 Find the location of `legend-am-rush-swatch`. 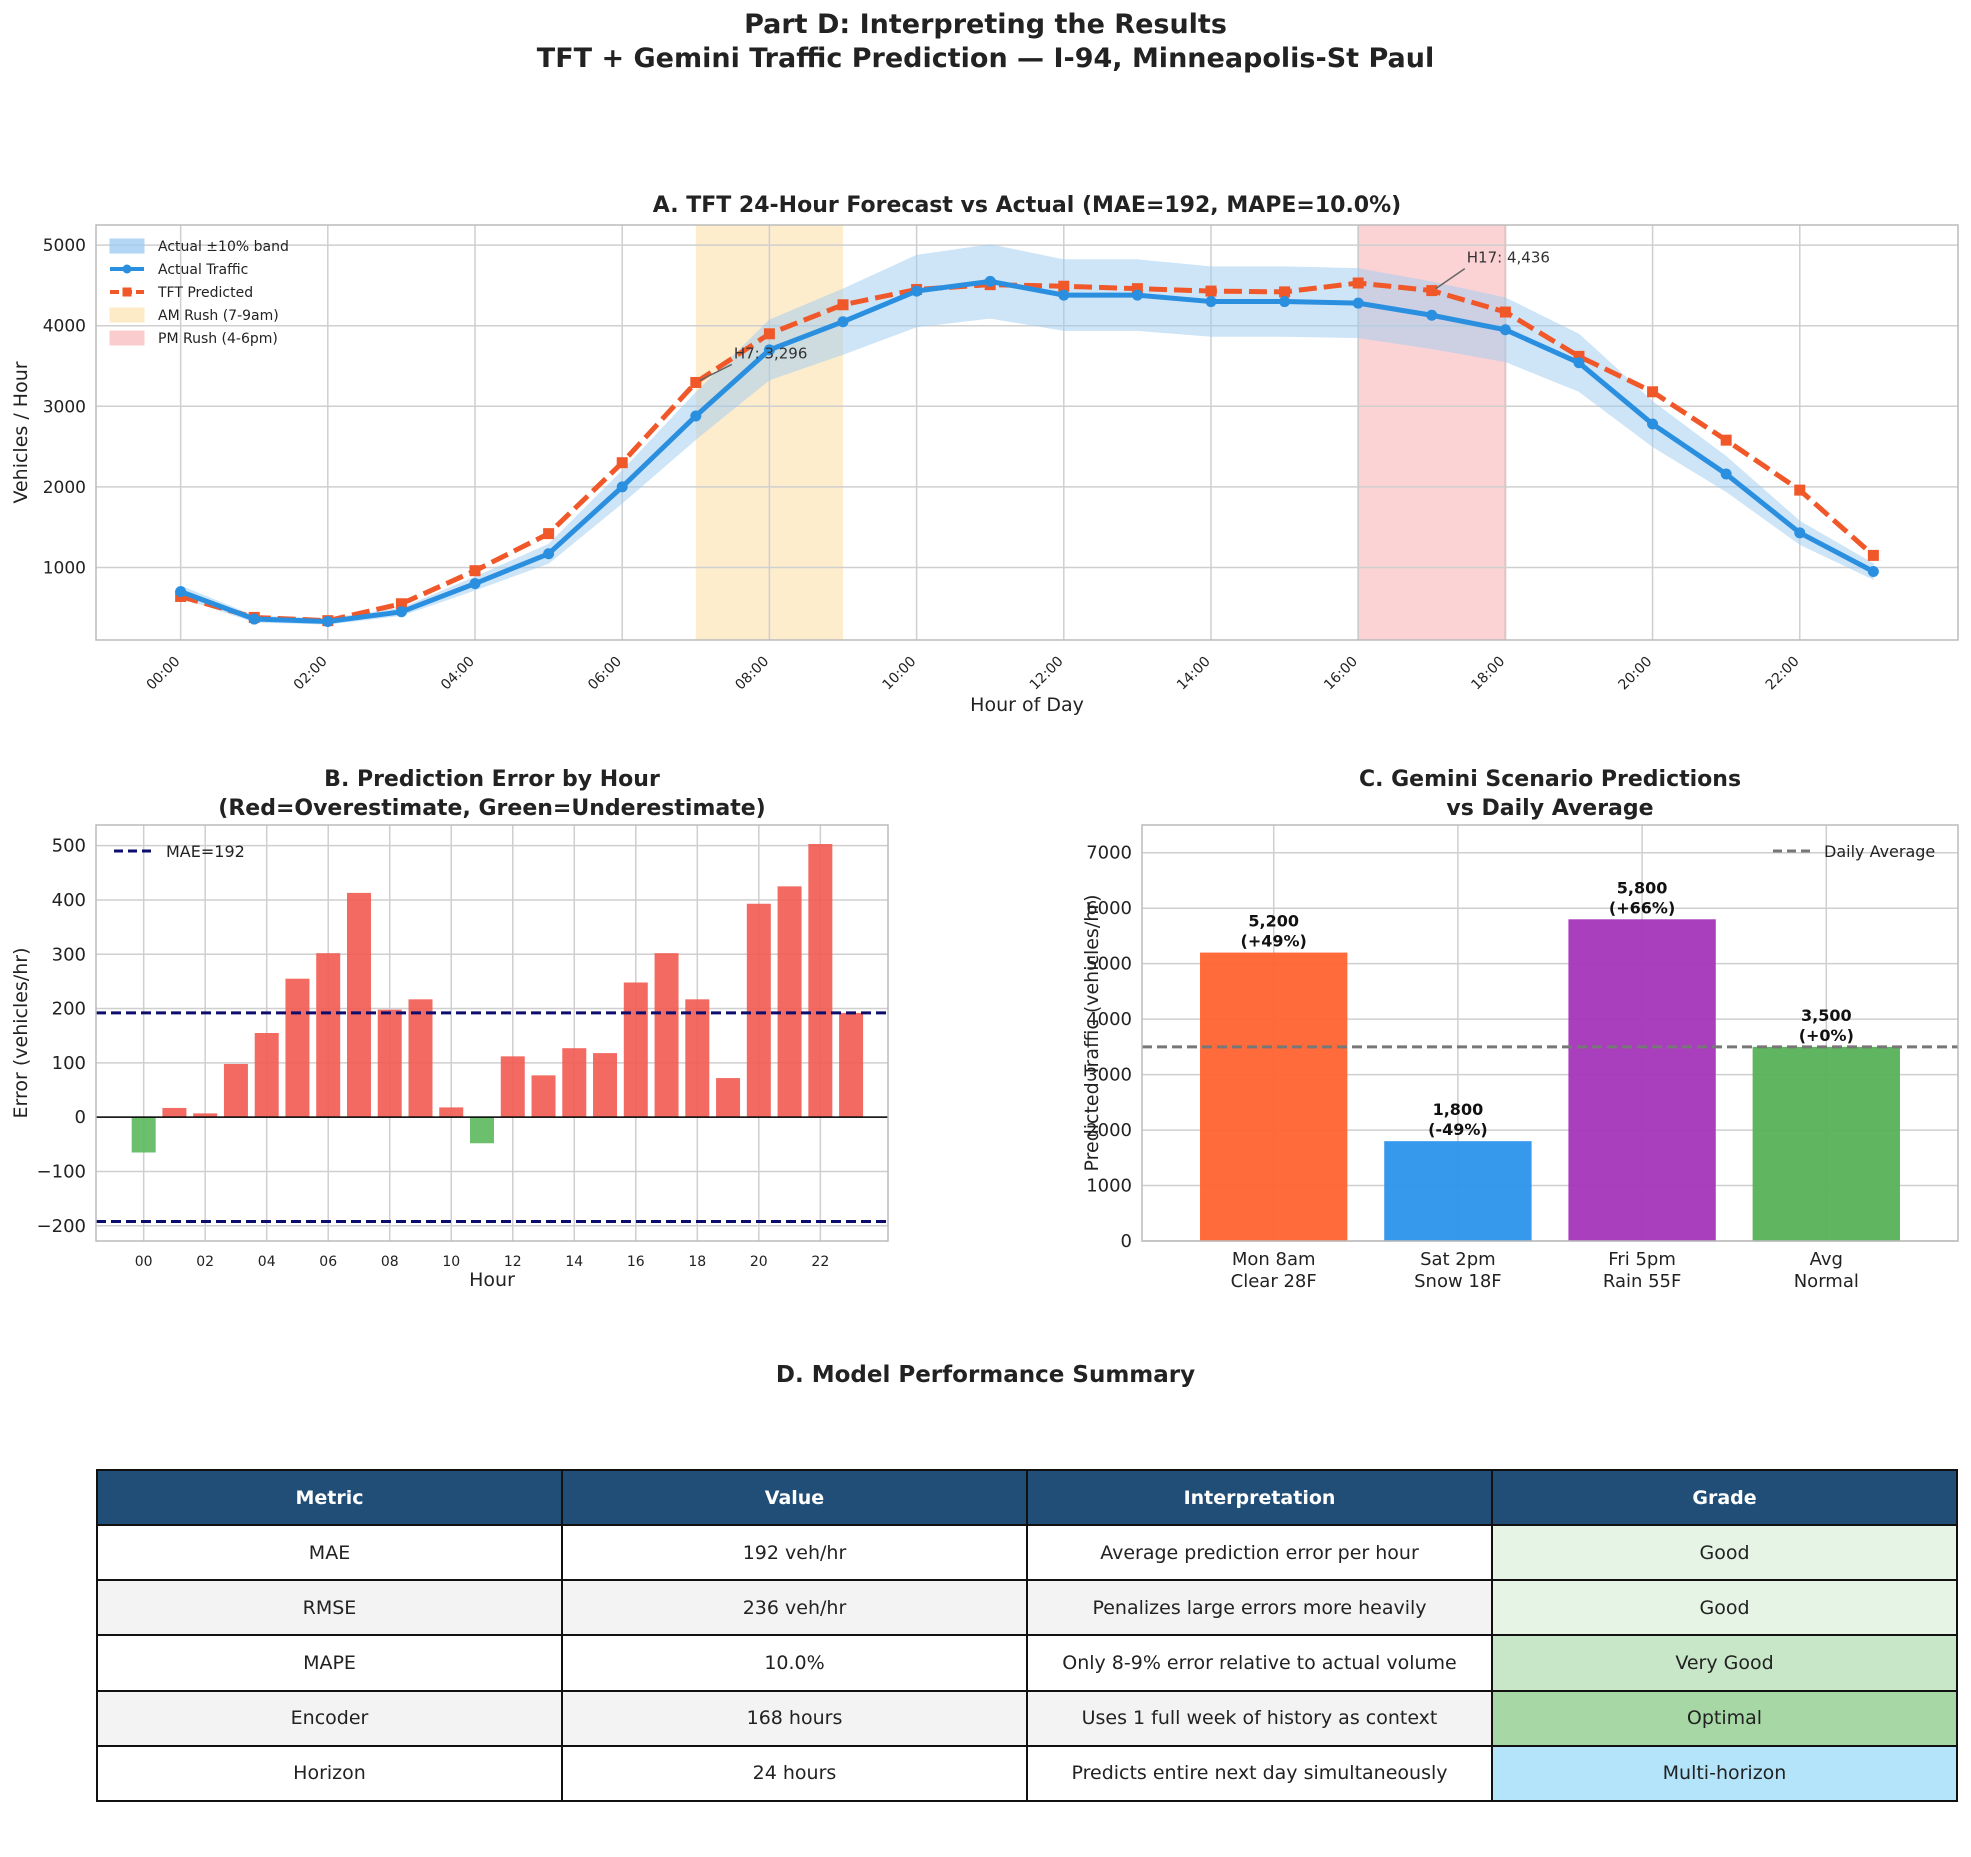

legend-am-rush-swatch is located at coordinates (127, 315).